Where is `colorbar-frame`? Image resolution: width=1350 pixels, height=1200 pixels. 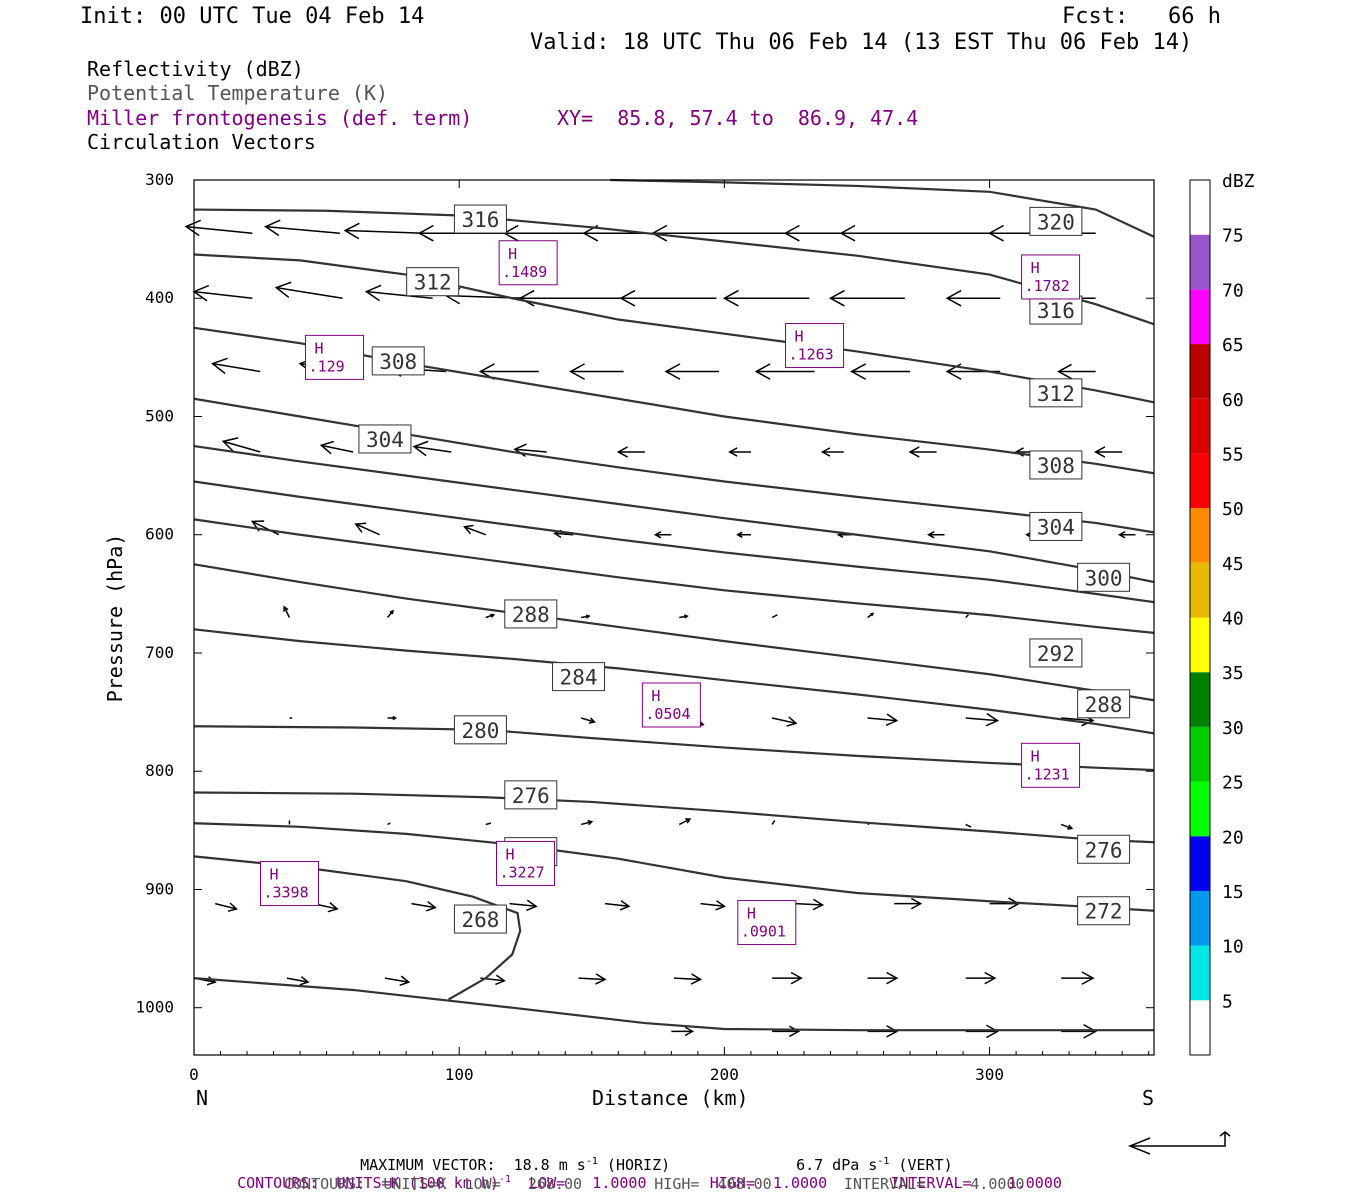 colorbar-frame is located at coordinates (1200, 617).